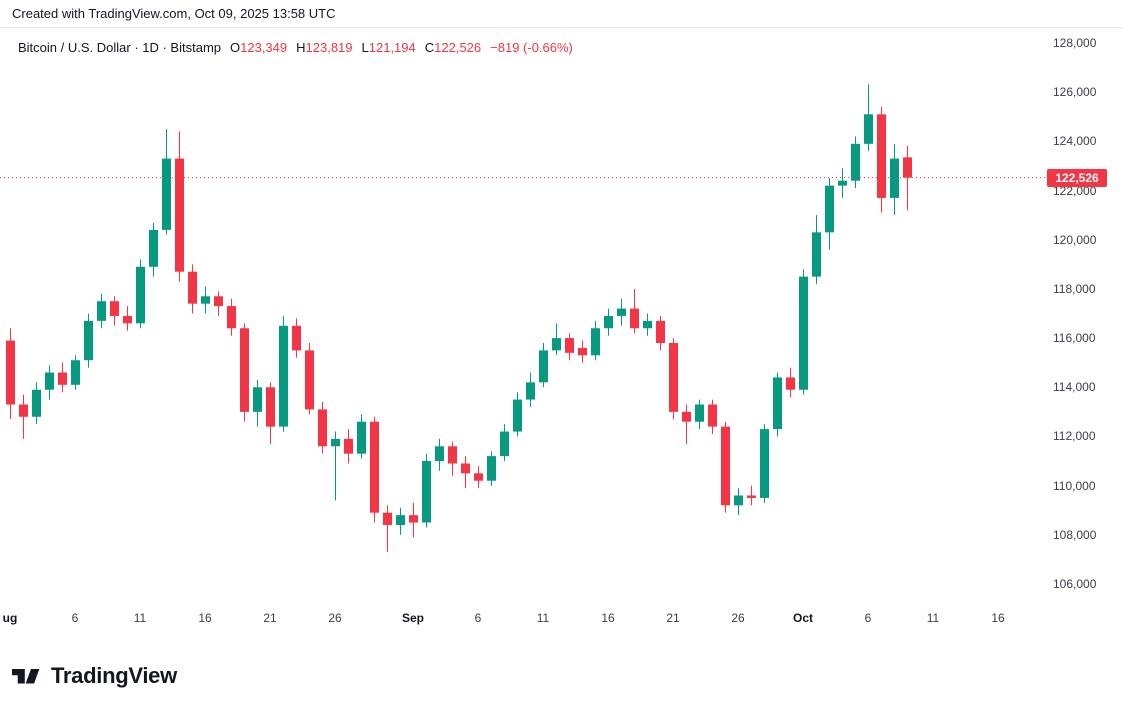 This screenshot has width=1123, height=703. Describe the element at coordinates (1074, 485) in the screenshot. I see `price-tick-label: 110,000` at that location.